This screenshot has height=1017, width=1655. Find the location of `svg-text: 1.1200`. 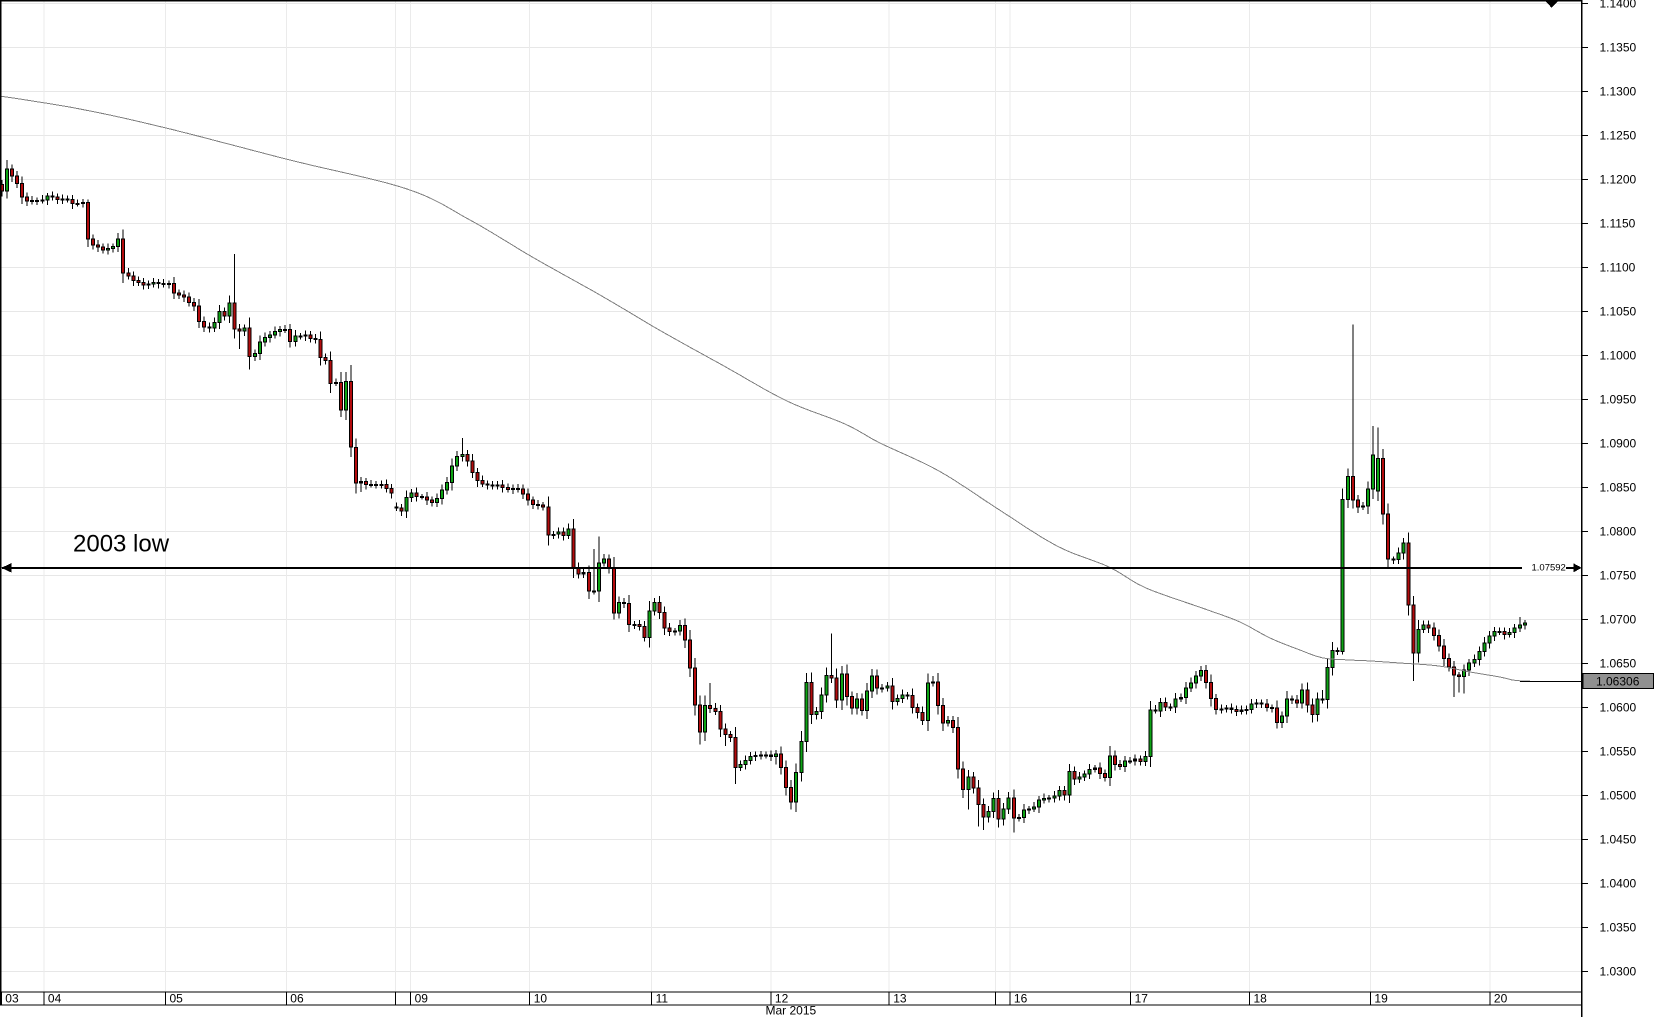

svg-text: 1.1200 is located at coordinates (1618, 180).